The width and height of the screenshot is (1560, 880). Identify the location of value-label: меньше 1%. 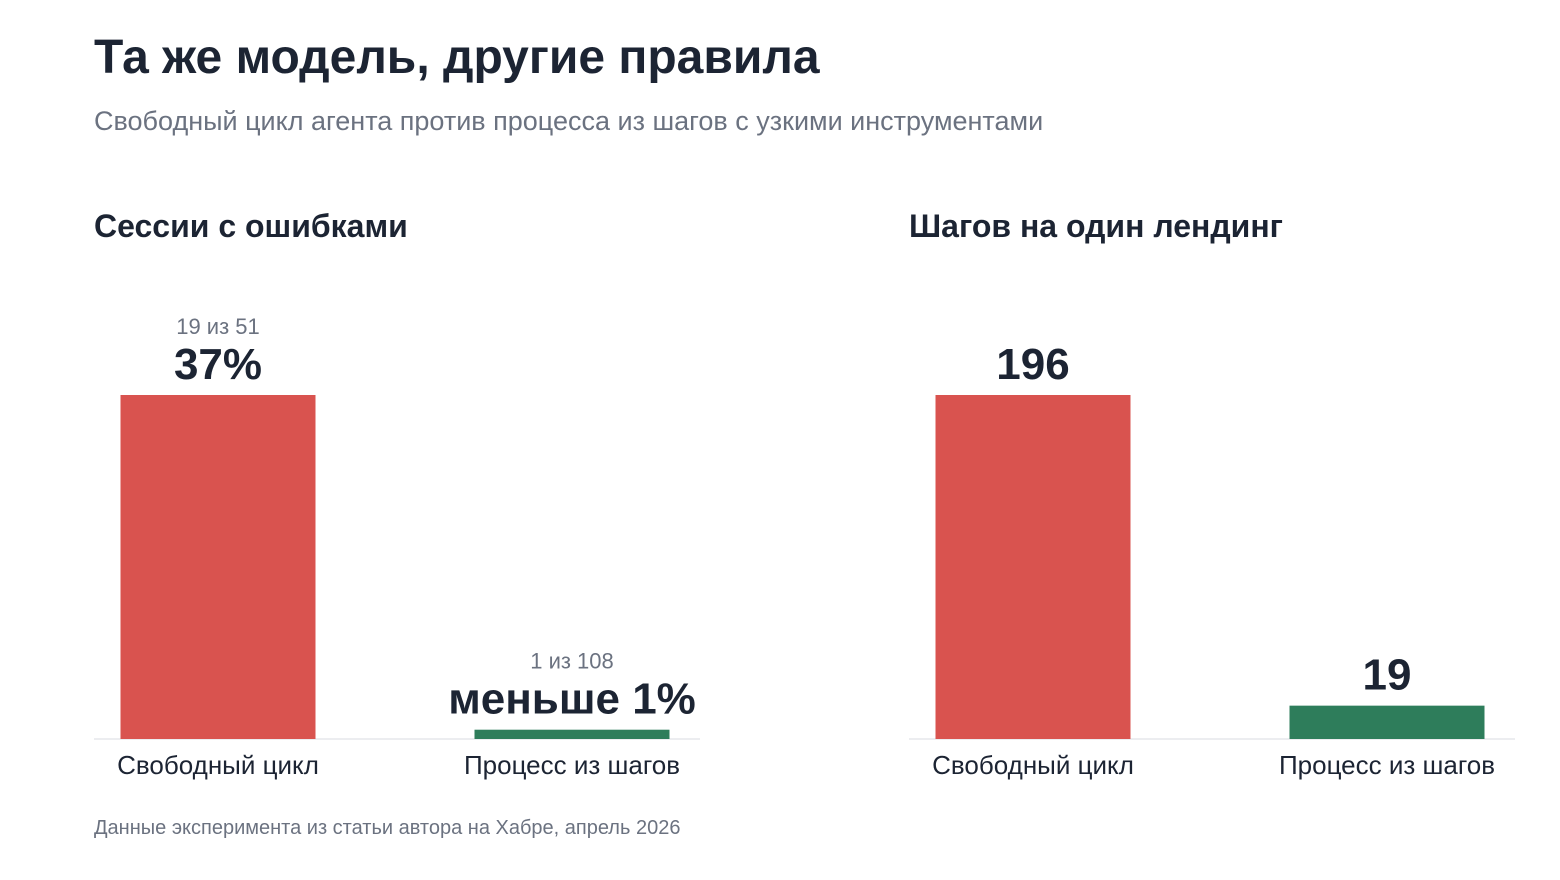
(572, 699).